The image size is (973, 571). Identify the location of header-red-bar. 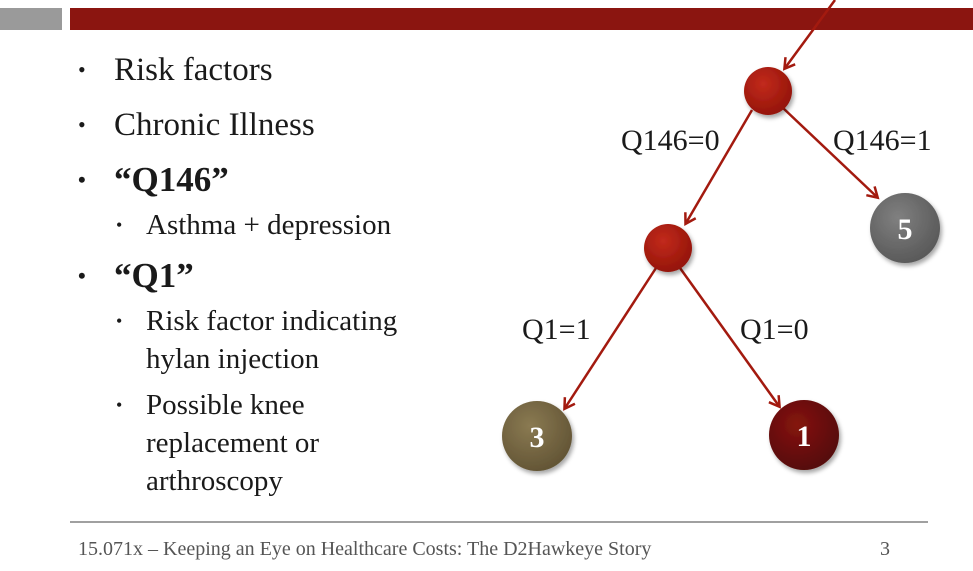
(521, 19).